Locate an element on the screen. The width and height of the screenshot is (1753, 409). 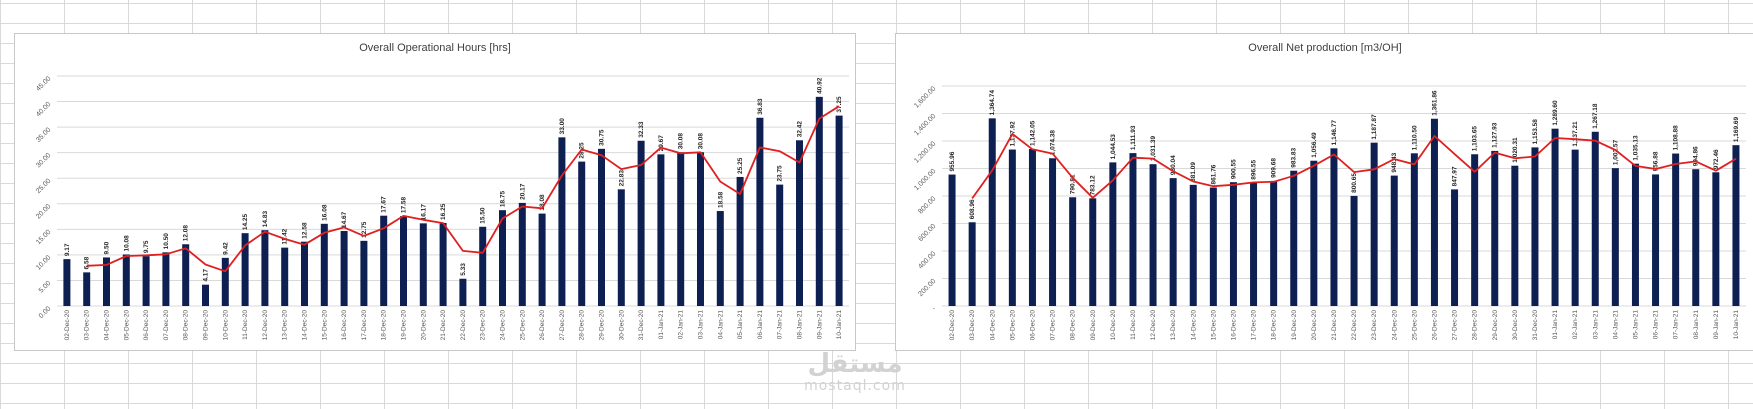
data-label: 14.25 is located at coordinates (245, 222).